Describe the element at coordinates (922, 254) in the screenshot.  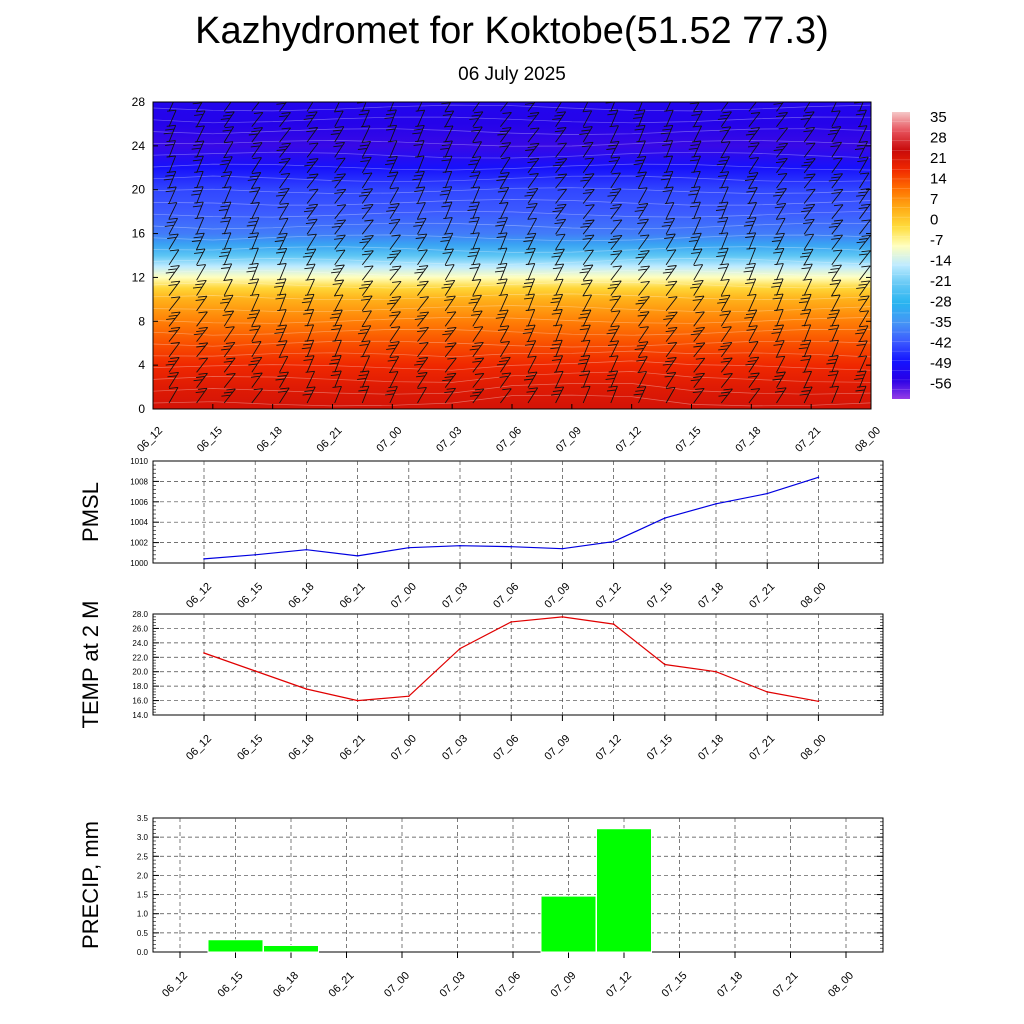
I see `colorbar: 35 28 21 14 7 0 -7 -14 -21 -28 -35 -42 -49 -56` at that location.